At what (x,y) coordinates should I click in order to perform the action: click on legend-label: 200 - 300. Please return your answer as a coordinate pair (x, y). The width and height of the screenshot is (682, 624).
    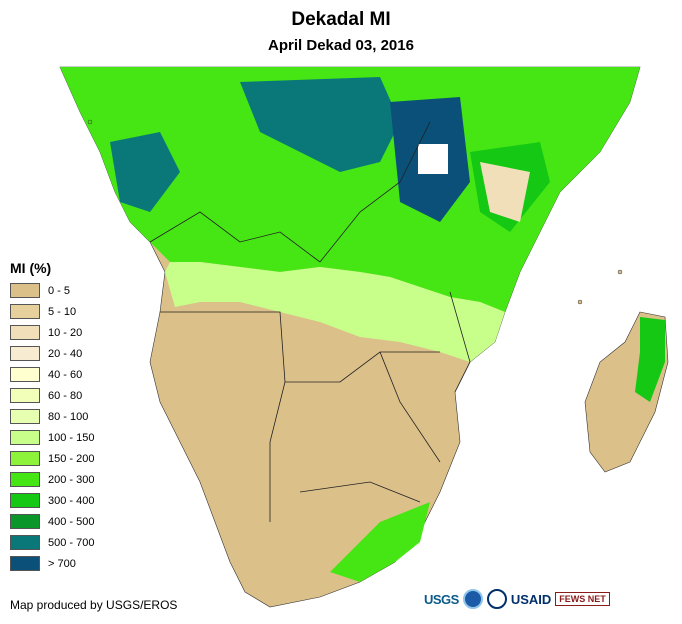
    Looking at the image, I should click on (71, 479).